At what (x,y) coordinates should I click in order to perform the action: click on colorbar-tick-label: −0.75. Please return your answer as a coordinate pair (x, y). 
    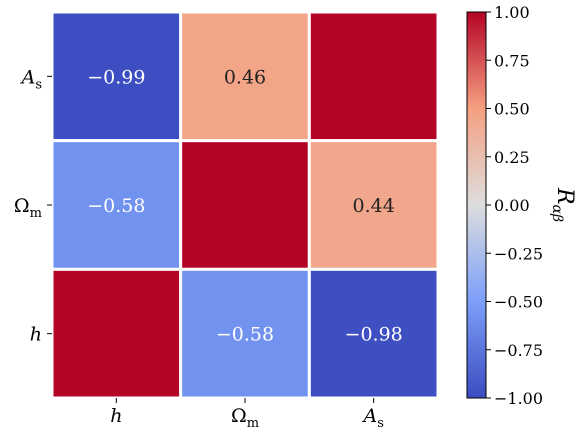
    Looking at the image, I should click on (518, 350).